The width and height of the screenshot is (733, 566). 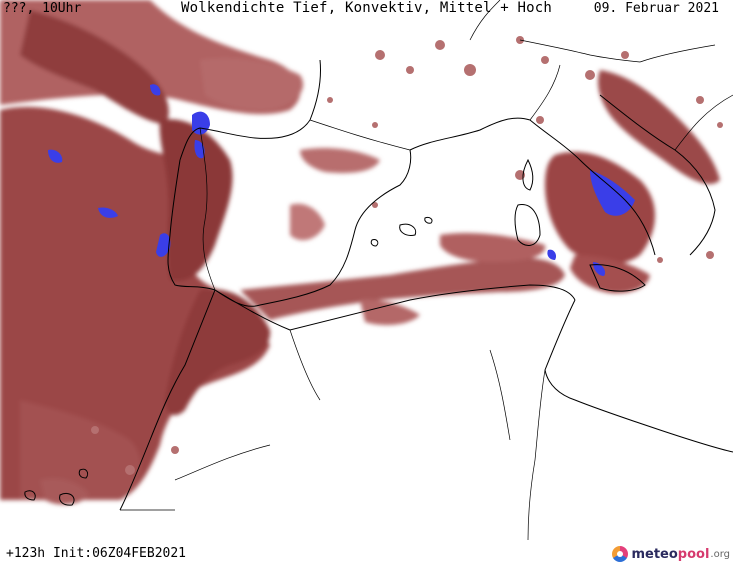 What do you see at coordinates (659, 127) in the screenshot?
I see `cloud-italy-north` at bounding box center [659, 127].